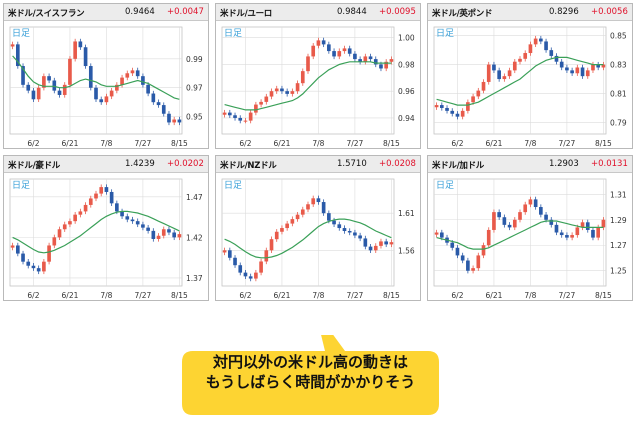 This screenshot has height=424, width=638. I want to click on speech-bubble-shape, so click(310, 375).